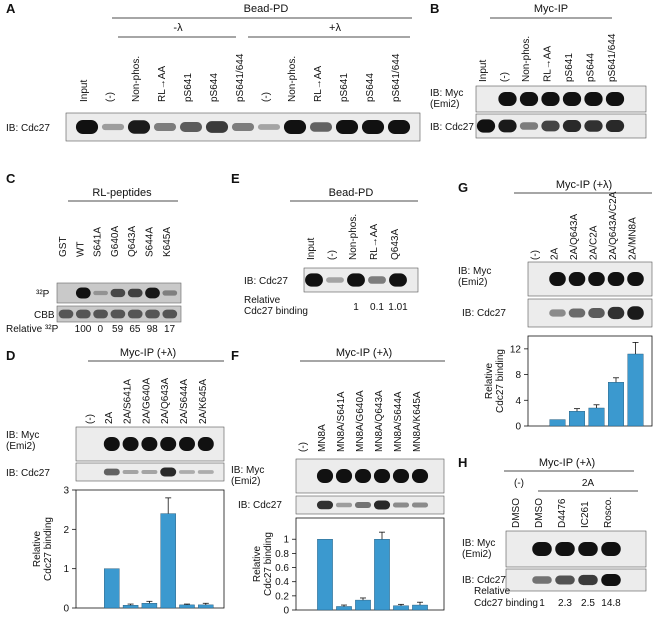 This screenshot has width=655, height=617. What do you see at coordinates (11, 8) in the screenshot?
I see `panel-letter: A` at bounding box center [11, 8].